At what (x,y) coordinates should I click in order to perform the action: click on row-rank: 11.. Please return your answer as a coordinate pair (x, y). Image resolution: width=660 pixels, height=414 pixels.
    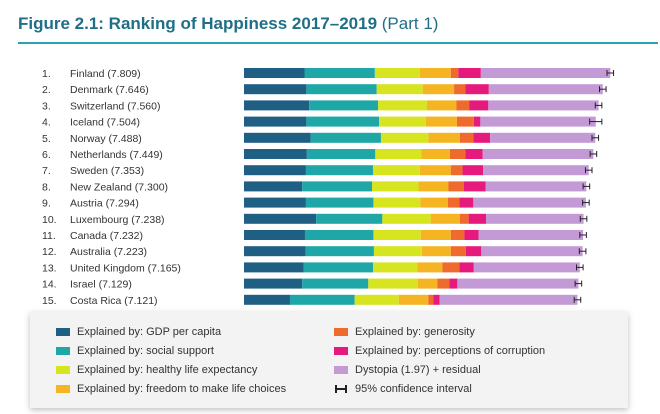
    Looking at the image, I should click on (49, 236).